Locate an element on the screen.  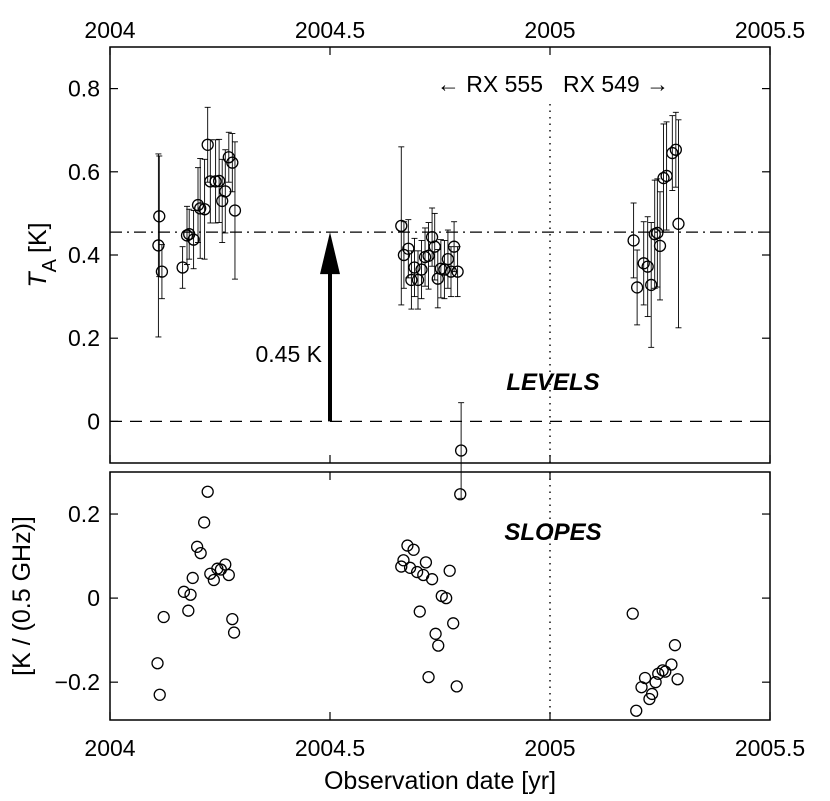
bottom-x-tick-label: 2004 is located at coordinates (109, 748).